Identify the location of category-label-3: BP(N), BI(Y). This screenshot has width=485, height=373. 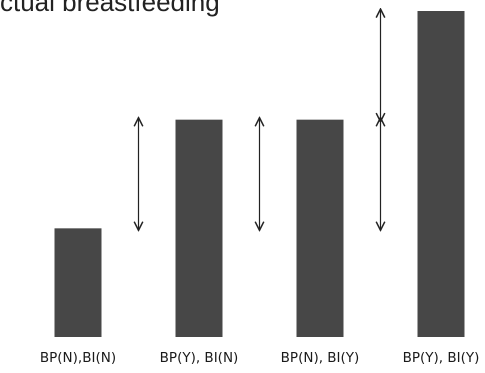
(320, 358).